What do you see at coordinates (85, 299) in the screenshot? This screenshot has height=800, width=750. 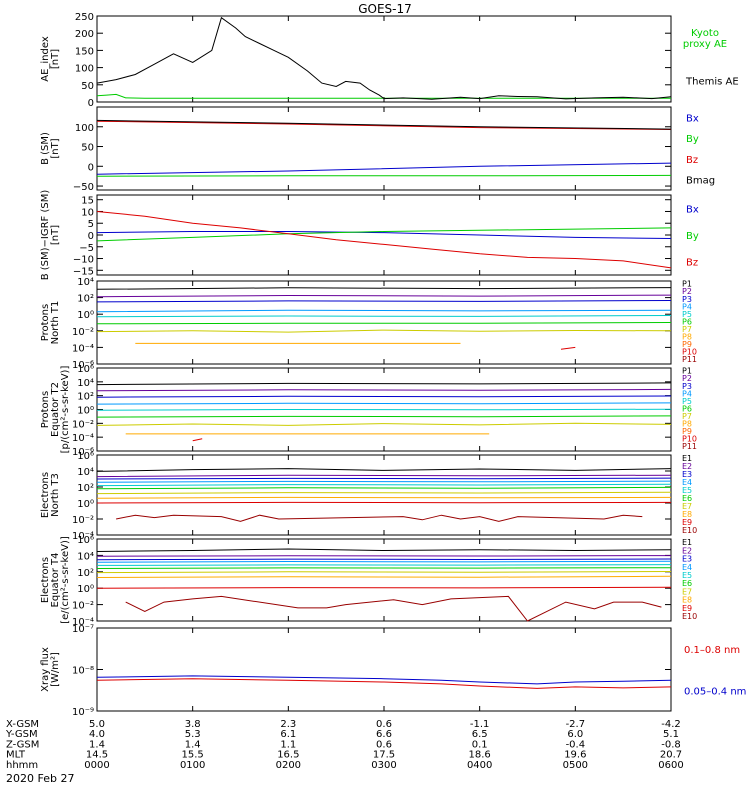 I see `y-tick-label: 10²` at bounding box center [85, 299].